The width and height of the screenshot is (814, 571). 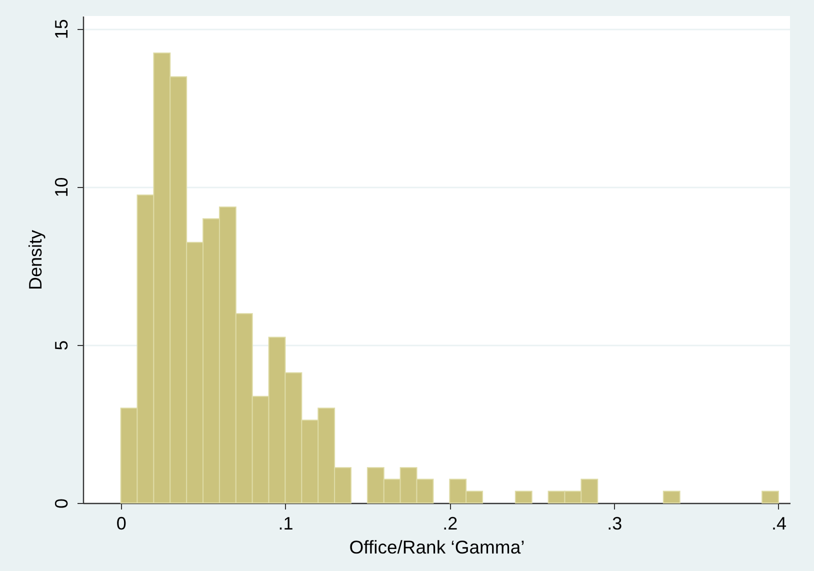 I want to click on x-tick-label: .1, so click(x=286, y=524).